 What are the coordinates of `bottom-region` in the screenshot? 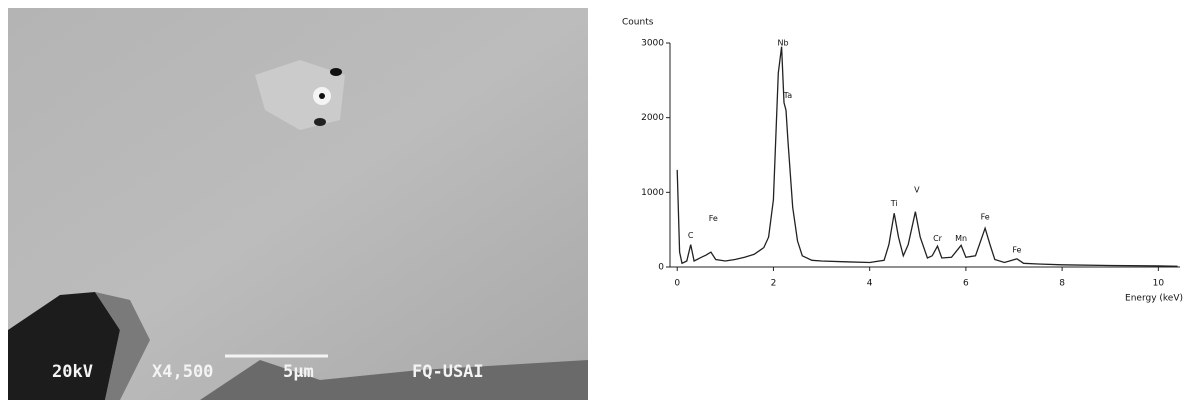 It's located at (394, 380).